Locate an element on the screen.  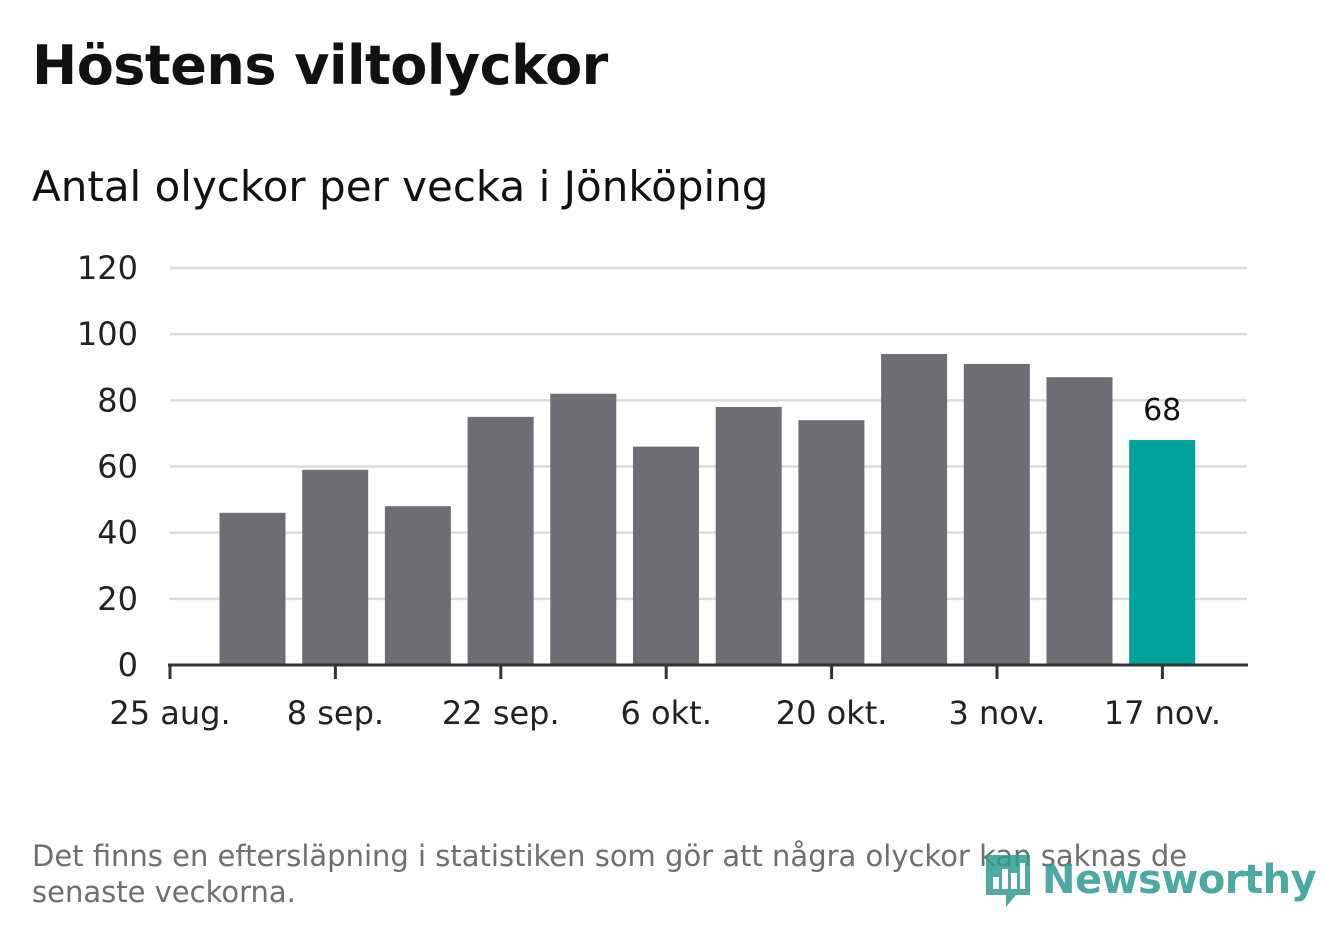
bar-highlight is located at coordinates (1162, 552).